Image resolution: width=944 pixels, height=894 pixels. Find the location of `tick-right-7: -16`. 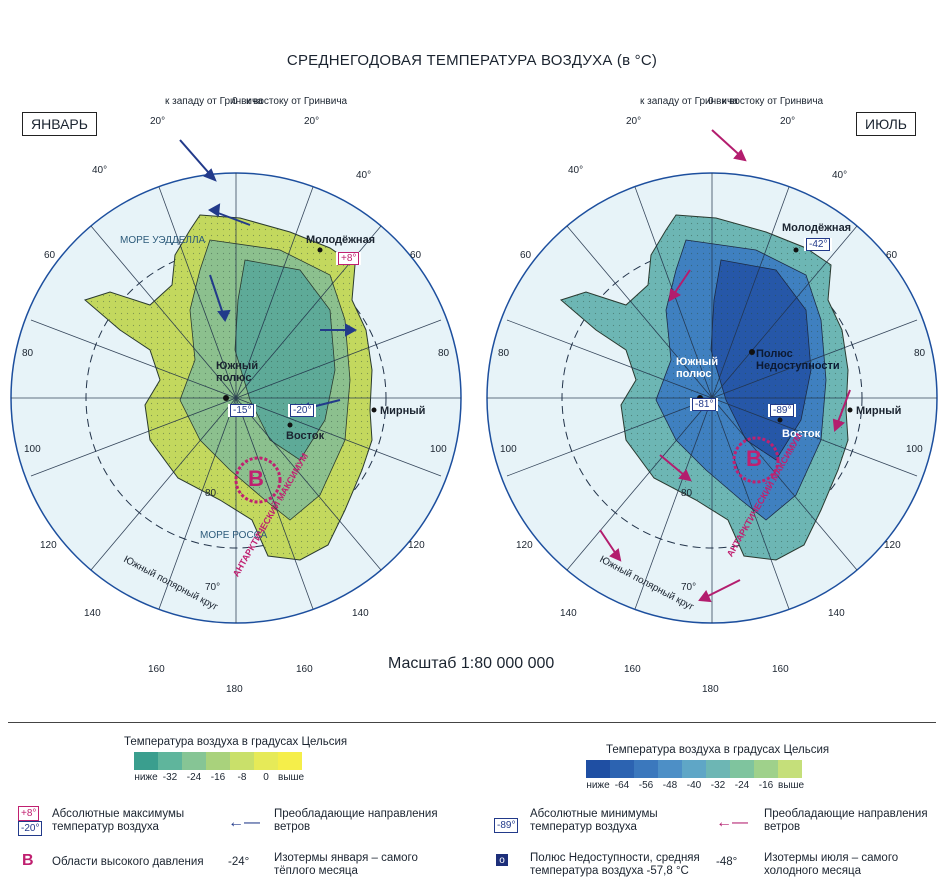

tick-right-7: -16 is located at coordinates (766, 785).